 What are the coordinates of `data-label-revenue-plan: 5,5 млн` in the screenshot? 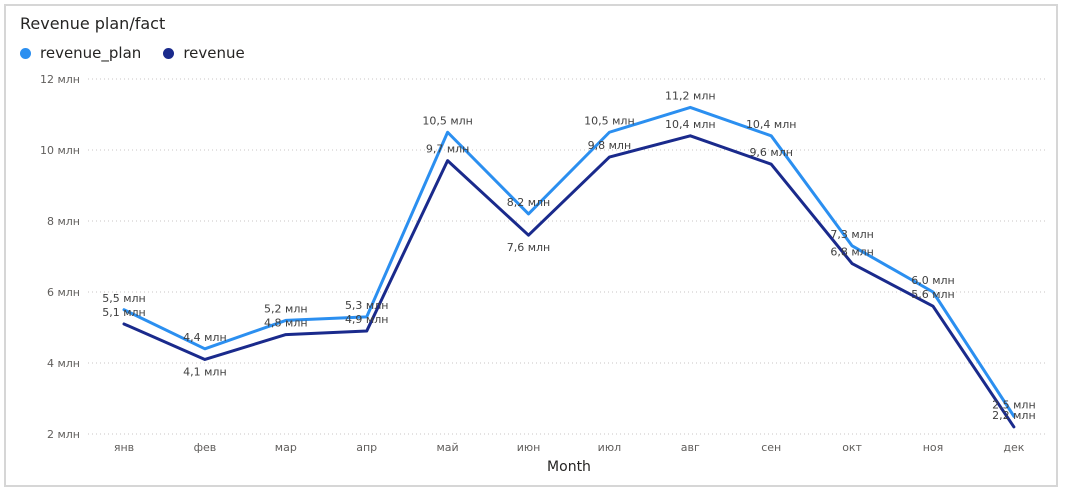 It's located at (124, 298).